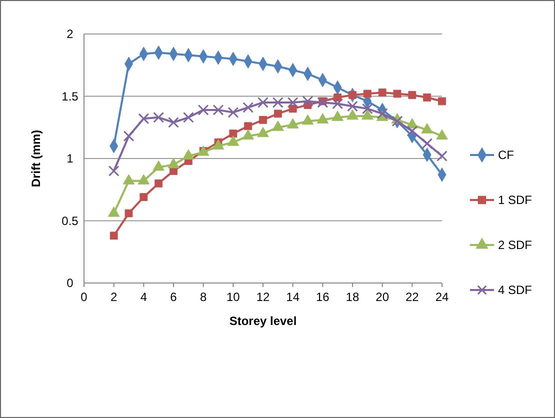  I want to click on y-tick-label: 0.5, so click(70, 221).